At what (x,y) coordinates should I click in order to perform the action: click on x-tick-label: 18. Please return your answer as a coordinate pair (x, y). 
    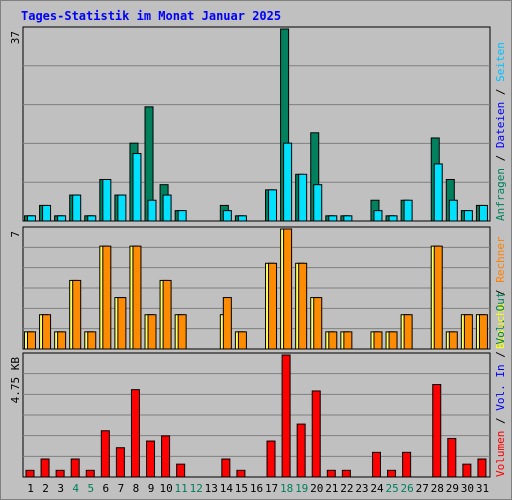
    Looking at the image, I should click on (286, 488).